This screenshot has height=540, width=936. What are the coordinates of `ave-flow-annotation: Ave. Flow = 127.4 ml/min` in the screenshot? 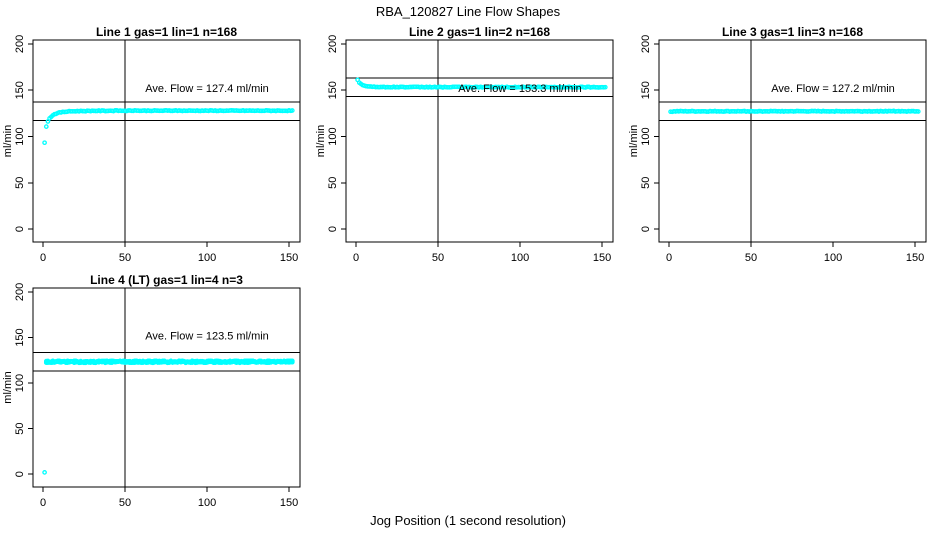 It's located at (207, 89).